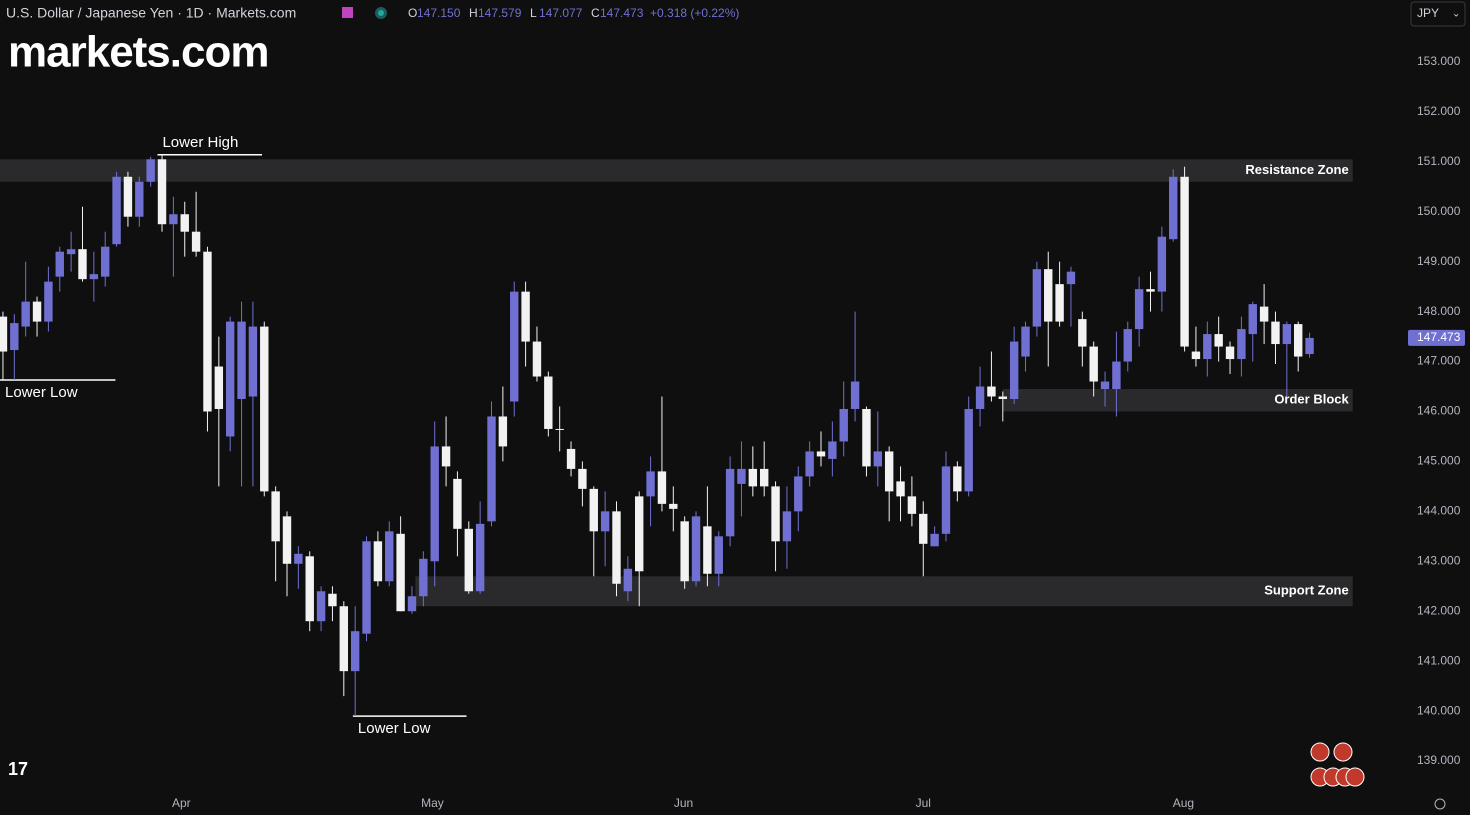  I want to click on ohlc-value: 147.579, so click(500, 13).